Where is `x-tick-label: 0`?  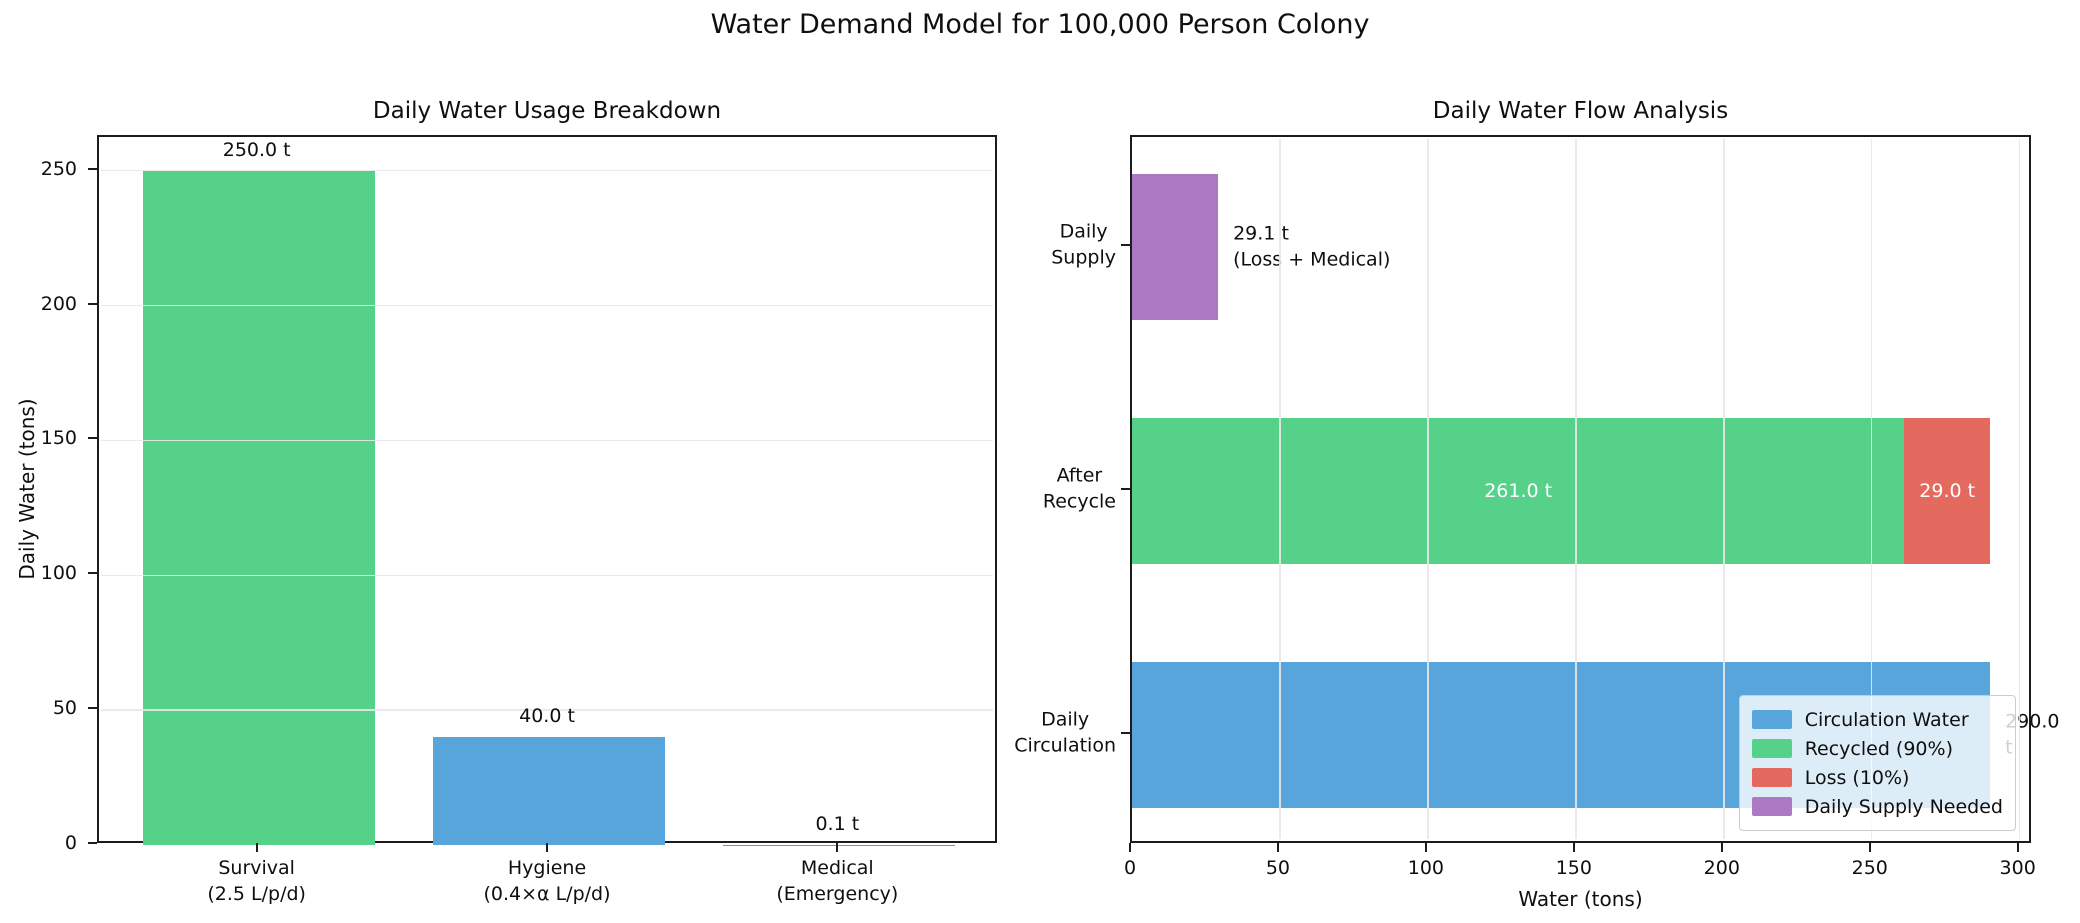 x-tick-label: 0 is located at coordinates (1130, 868).